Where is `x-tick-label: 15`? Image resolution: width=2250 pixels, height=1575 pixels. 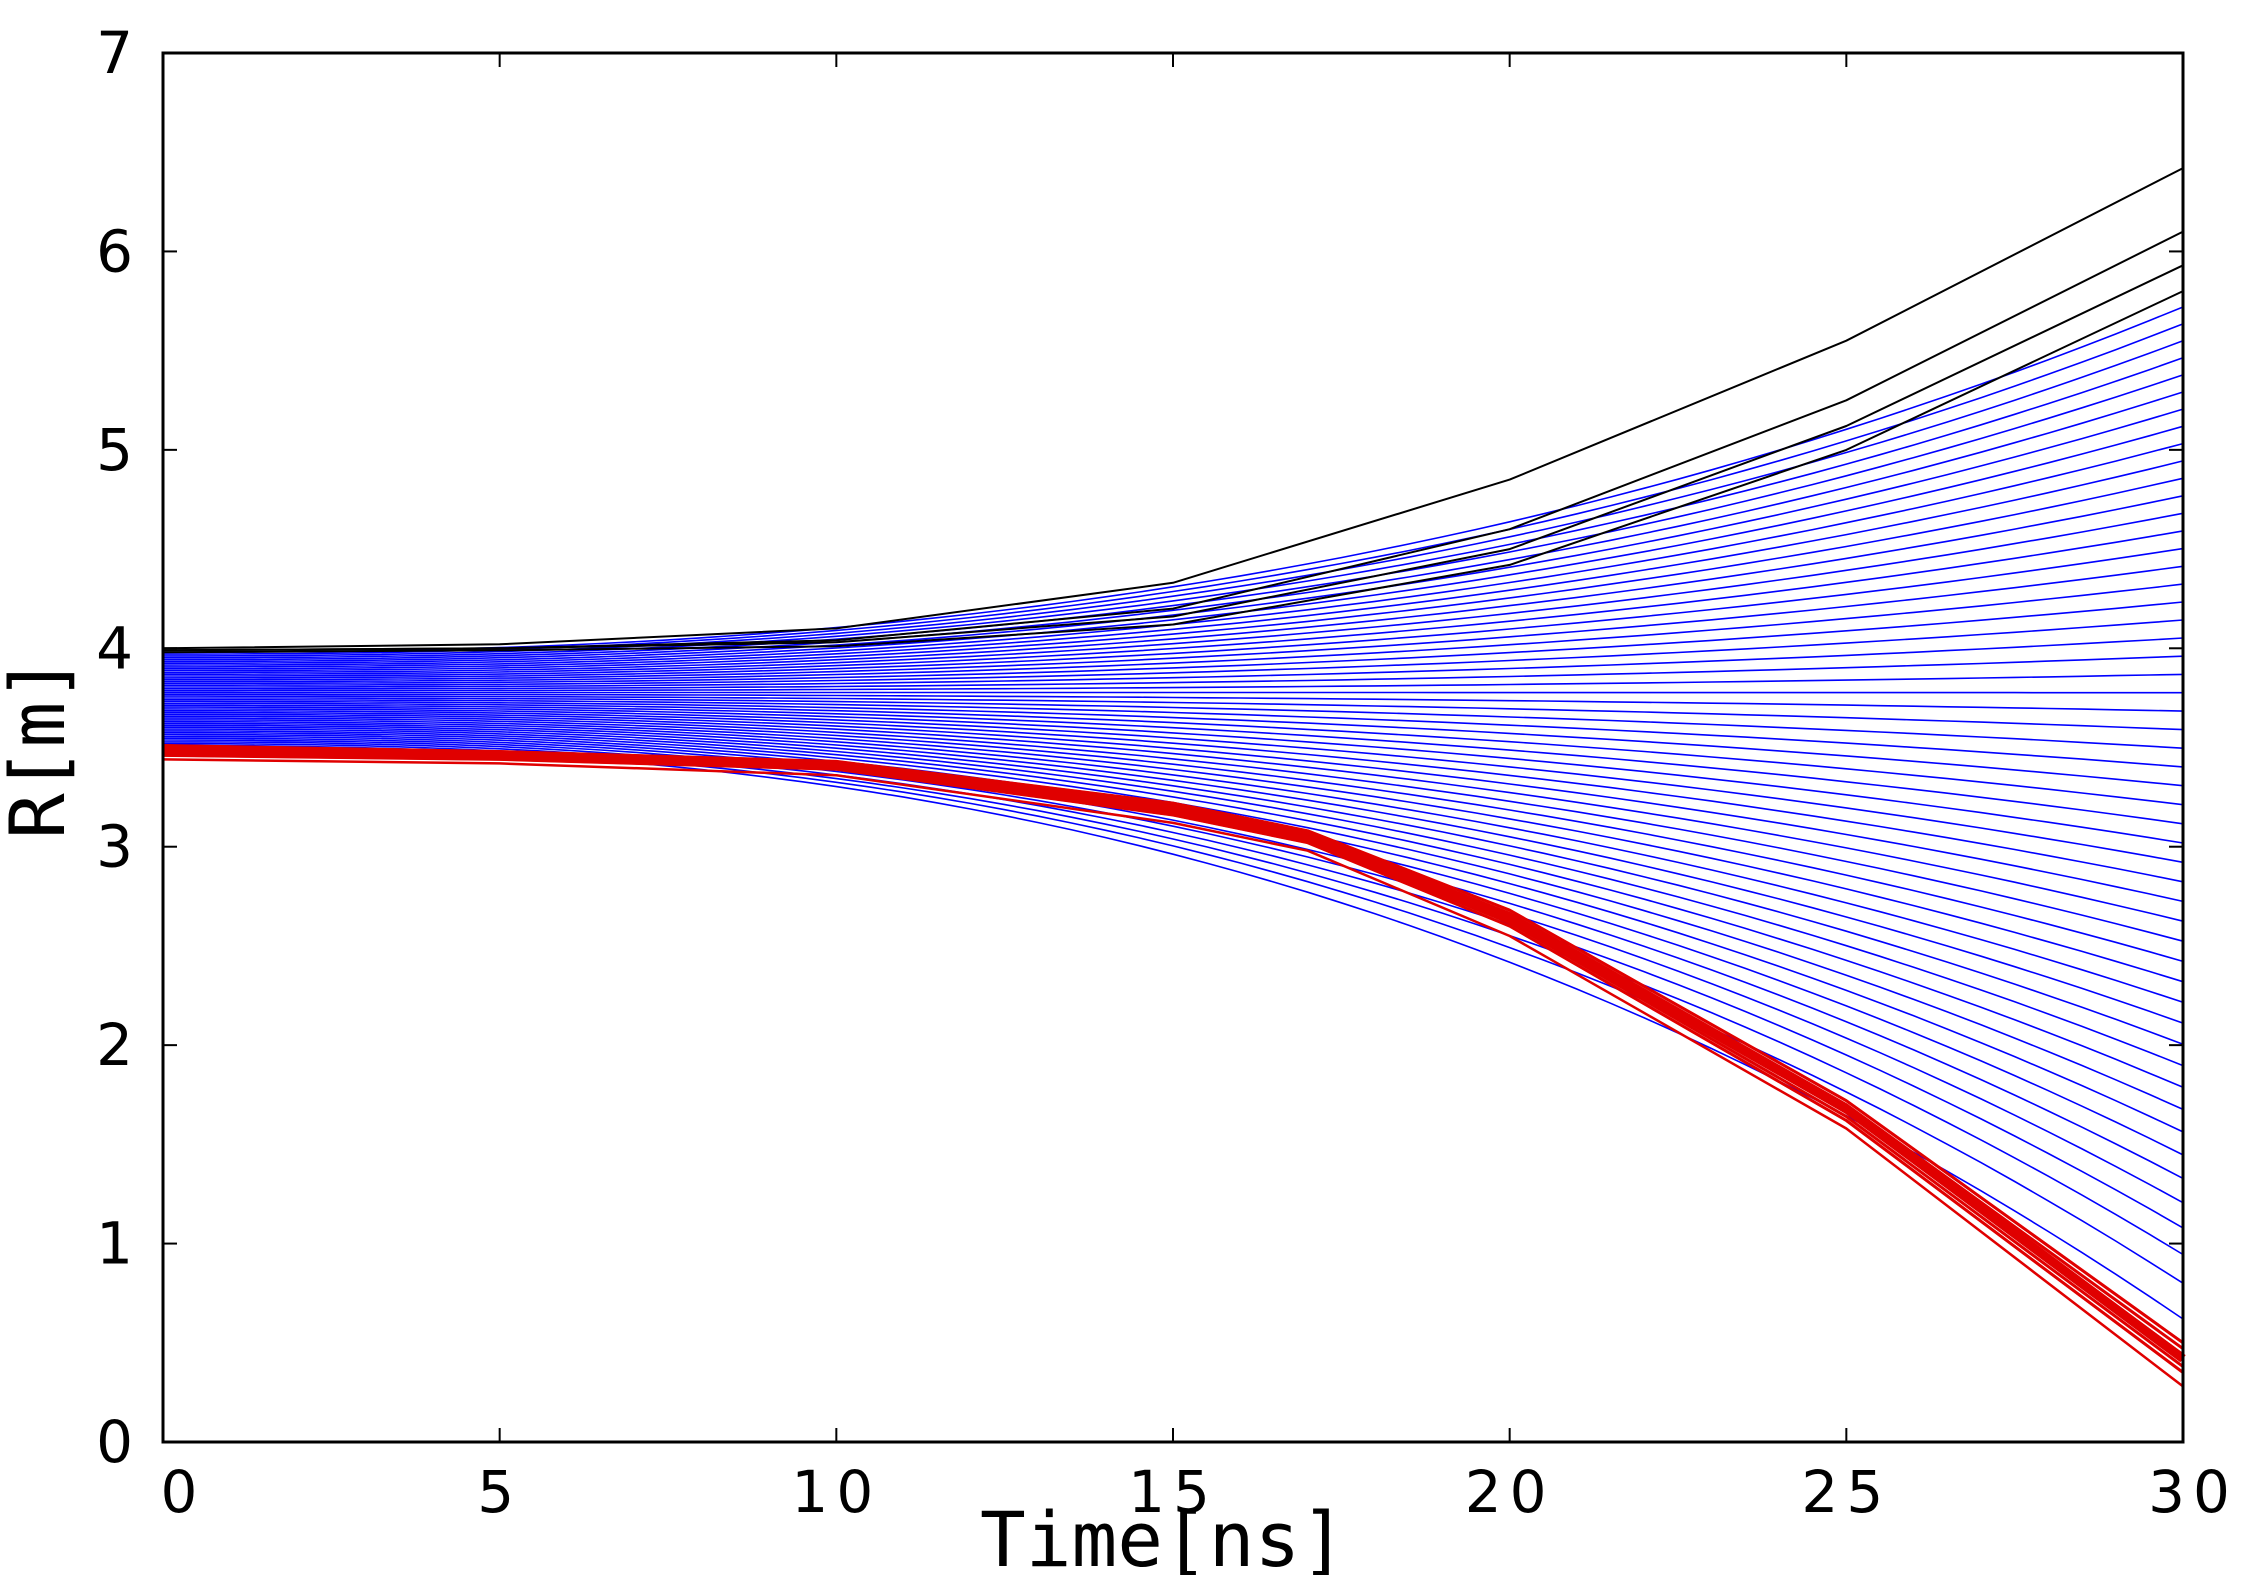 x-tick-label: 15 is located at coordinates (1173, 1492).